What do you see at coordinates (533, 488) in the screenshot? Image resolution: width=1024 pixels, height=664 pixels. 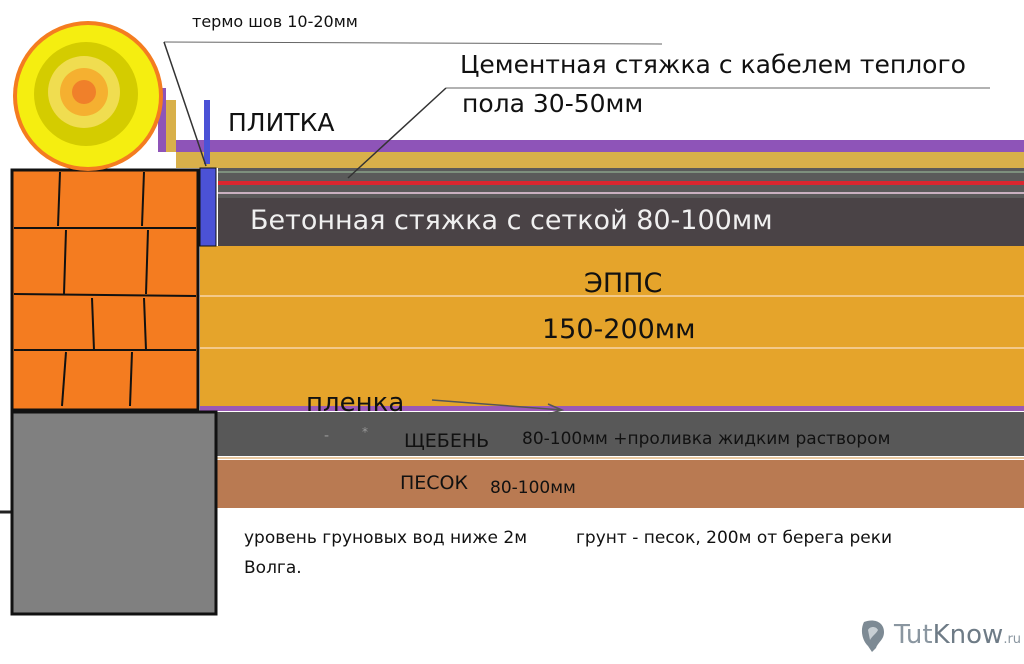 I see `label-sand-note: 80-100мм` at bounding box center [533, 488].